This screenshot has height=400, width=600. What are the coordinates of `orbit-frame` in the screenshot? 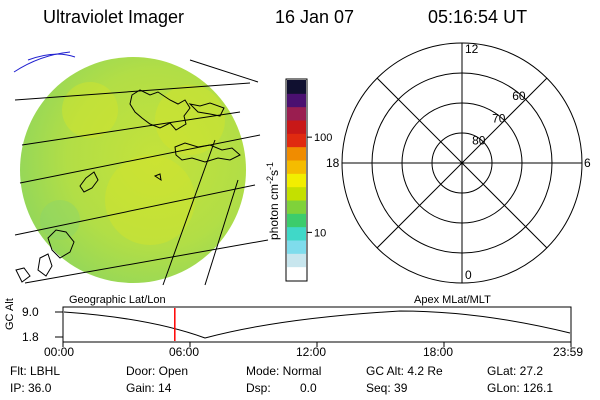 It's located at (317, 324).